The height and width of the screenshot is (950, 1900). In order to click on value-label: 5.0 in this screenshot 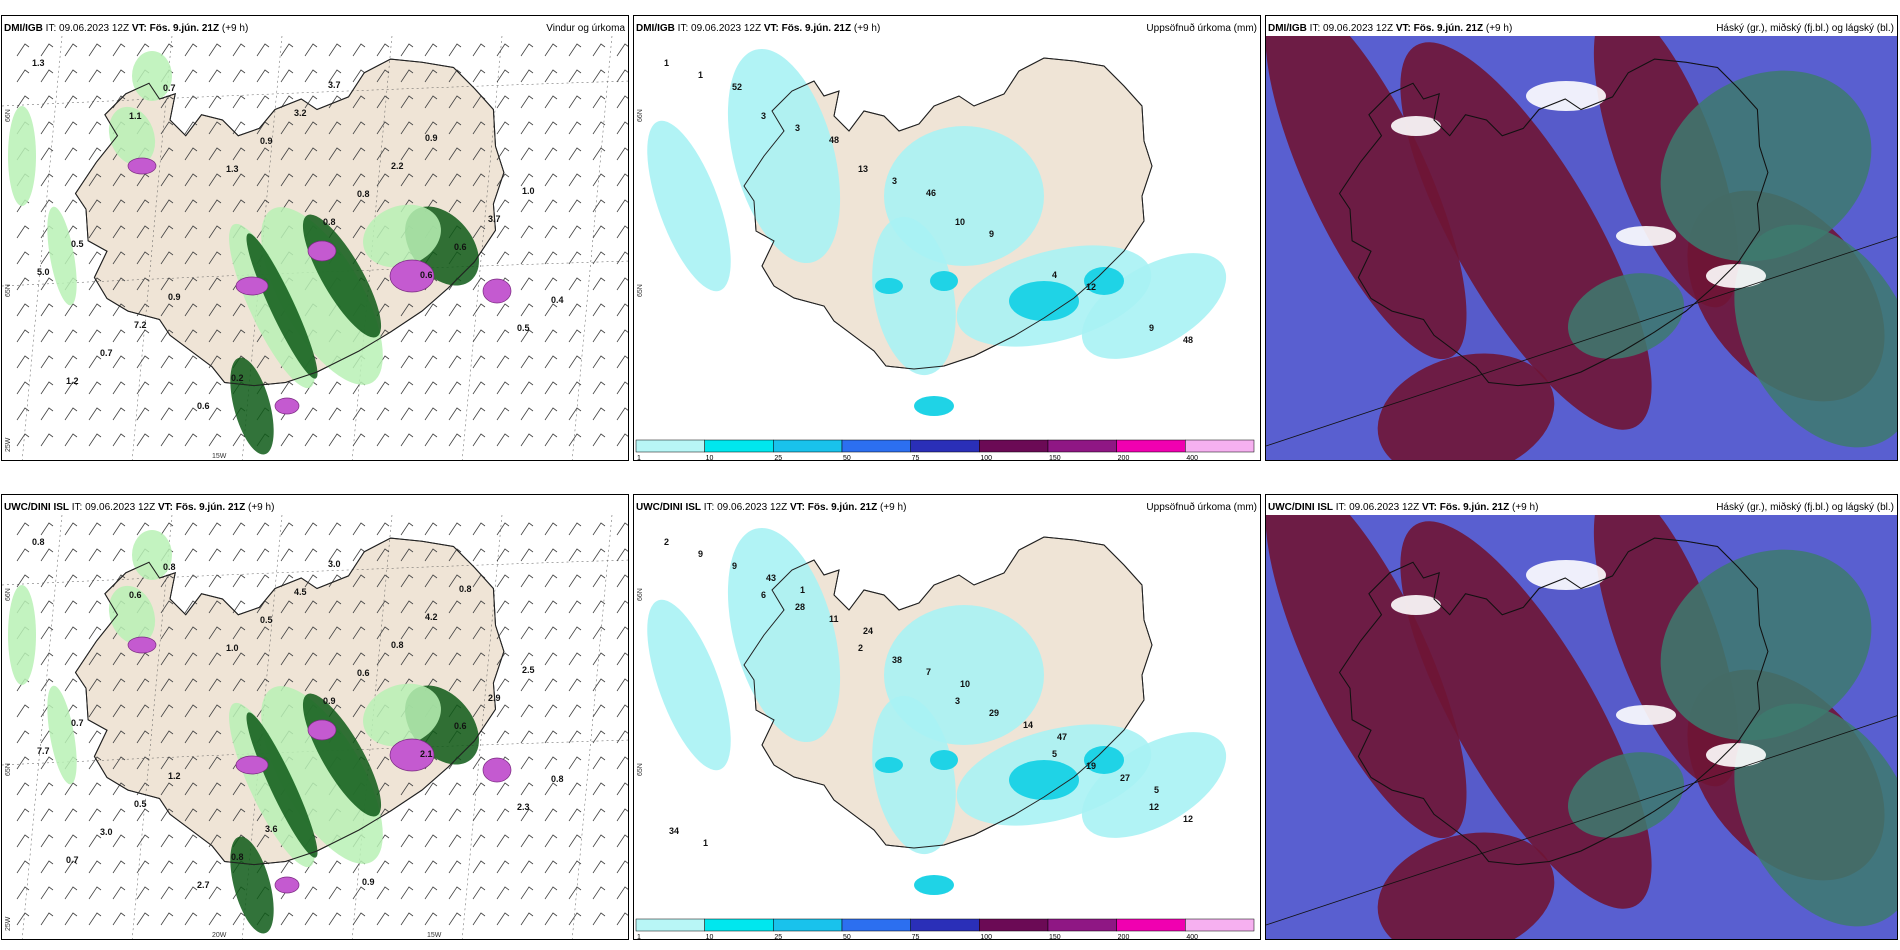, I will do `click(43, 272)`.